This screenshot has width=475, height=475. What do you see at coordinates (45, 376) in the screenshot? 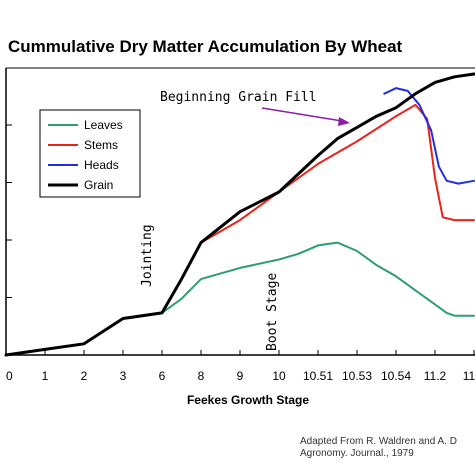
I see `x-tick-label: 1` at bounding box center [45, 376].